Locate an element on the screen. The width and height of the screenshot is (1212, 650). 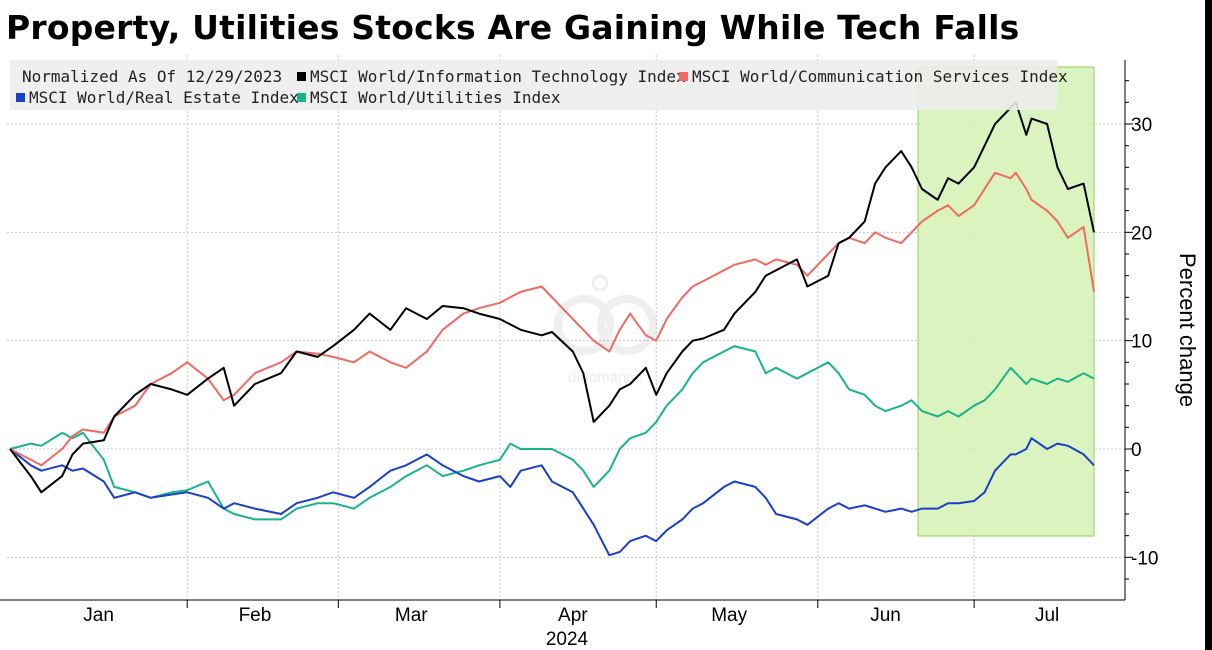
x-tick-label: May is located at coordinates (729, 615).